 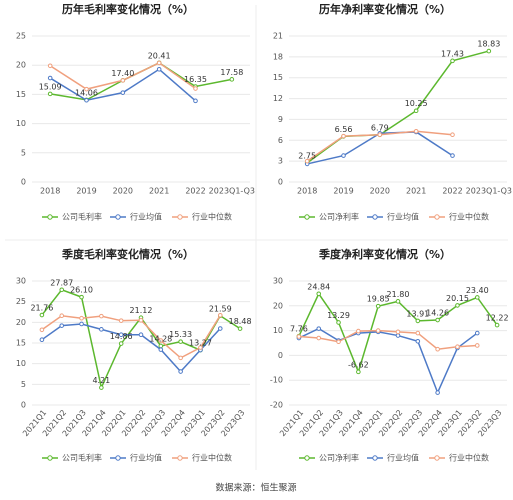 What do you see at coordinates (86, 92) in the screenshot?
I see `data-label: 14.06` at bounding box center [86, 92].